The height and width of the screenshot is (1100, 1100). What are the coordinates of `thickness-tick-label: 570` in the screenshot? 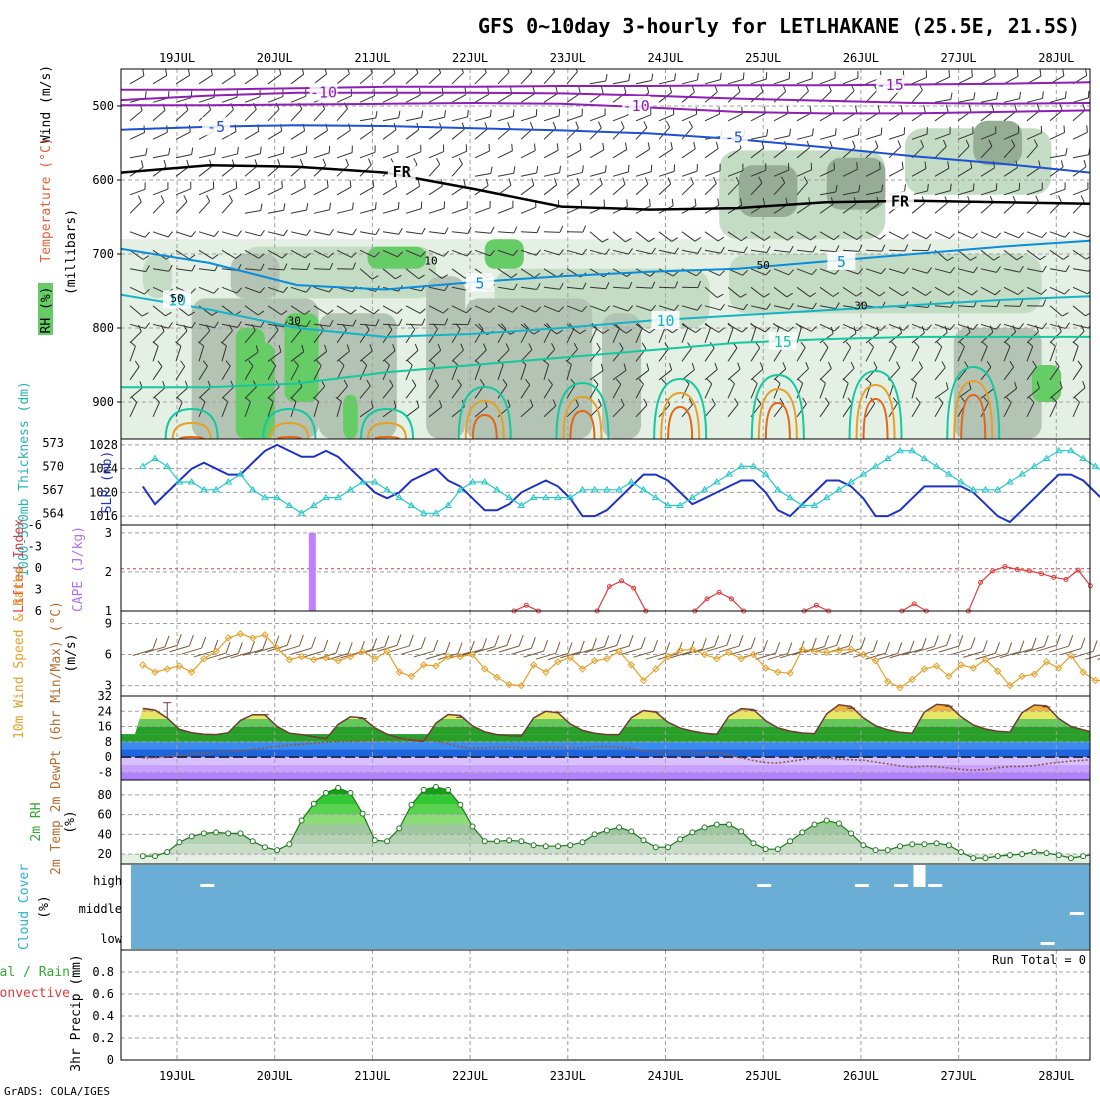 It's located at (53, 466).